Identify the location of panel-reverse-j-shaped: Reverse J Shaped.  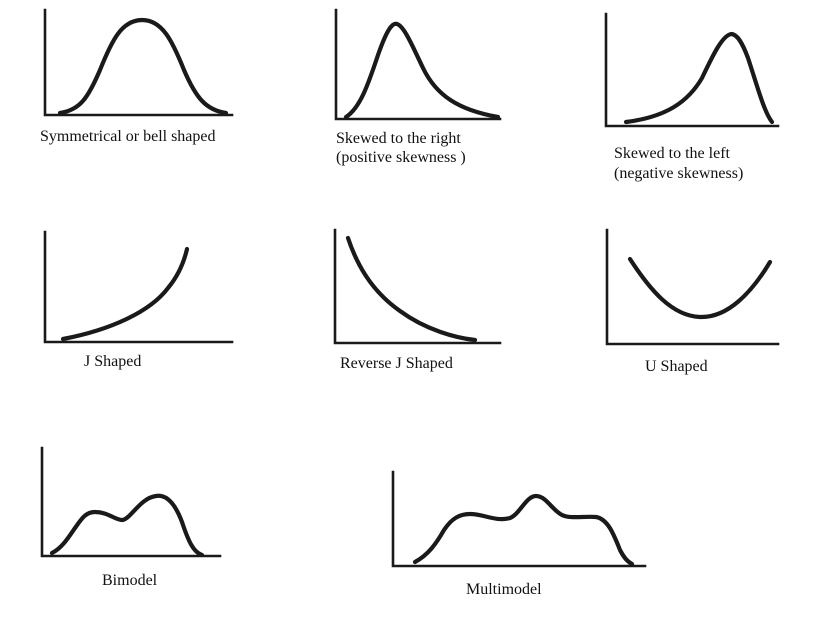
(417, 300).